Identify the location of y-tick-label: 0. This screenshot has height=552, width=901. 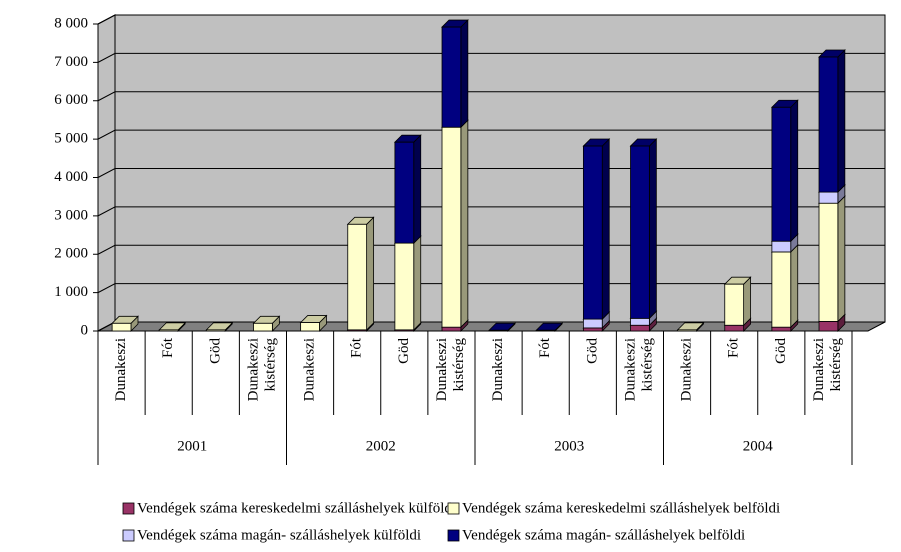
(85, 330).